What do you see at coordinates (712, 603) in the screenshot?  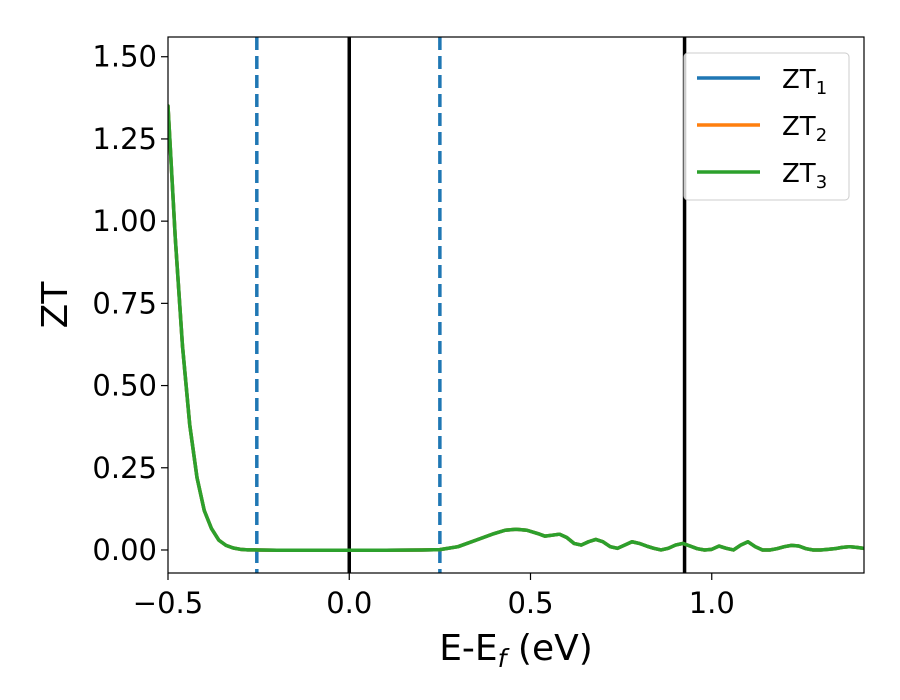 I see `x-tick-label: 1.0` at bounding box center [712, 603].